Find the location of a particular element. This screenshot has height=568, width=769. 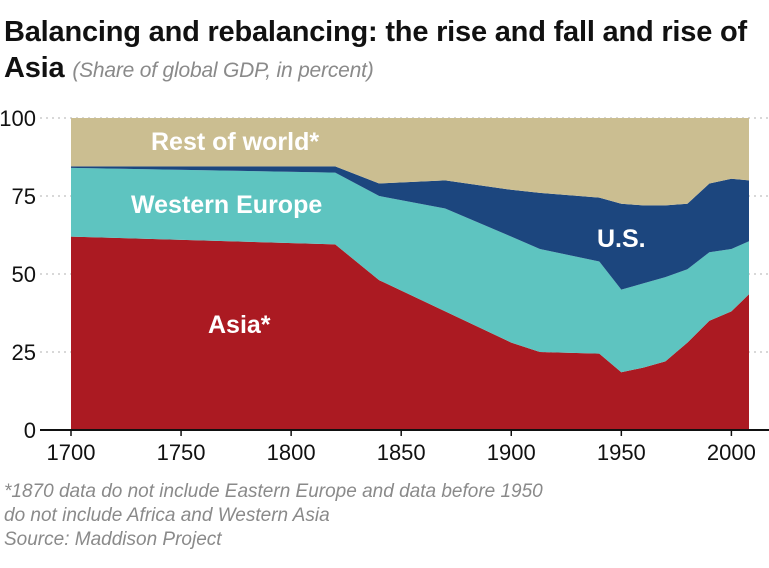

x-tick-1850: 1850 is located at coordinates (401, 452).